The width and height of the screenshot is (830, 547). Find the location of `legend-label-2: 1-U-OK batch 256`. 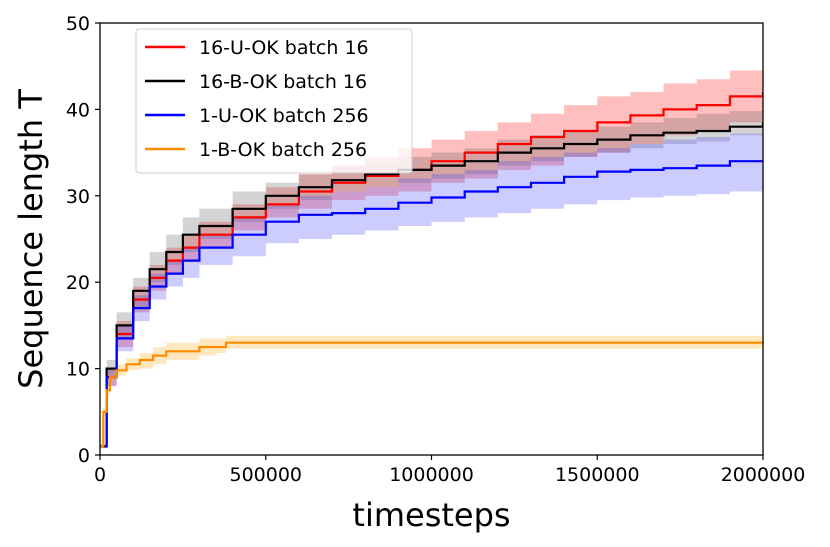

legend-label-2: 1-U-OK batch 256 is located at coordinates (284, 116).